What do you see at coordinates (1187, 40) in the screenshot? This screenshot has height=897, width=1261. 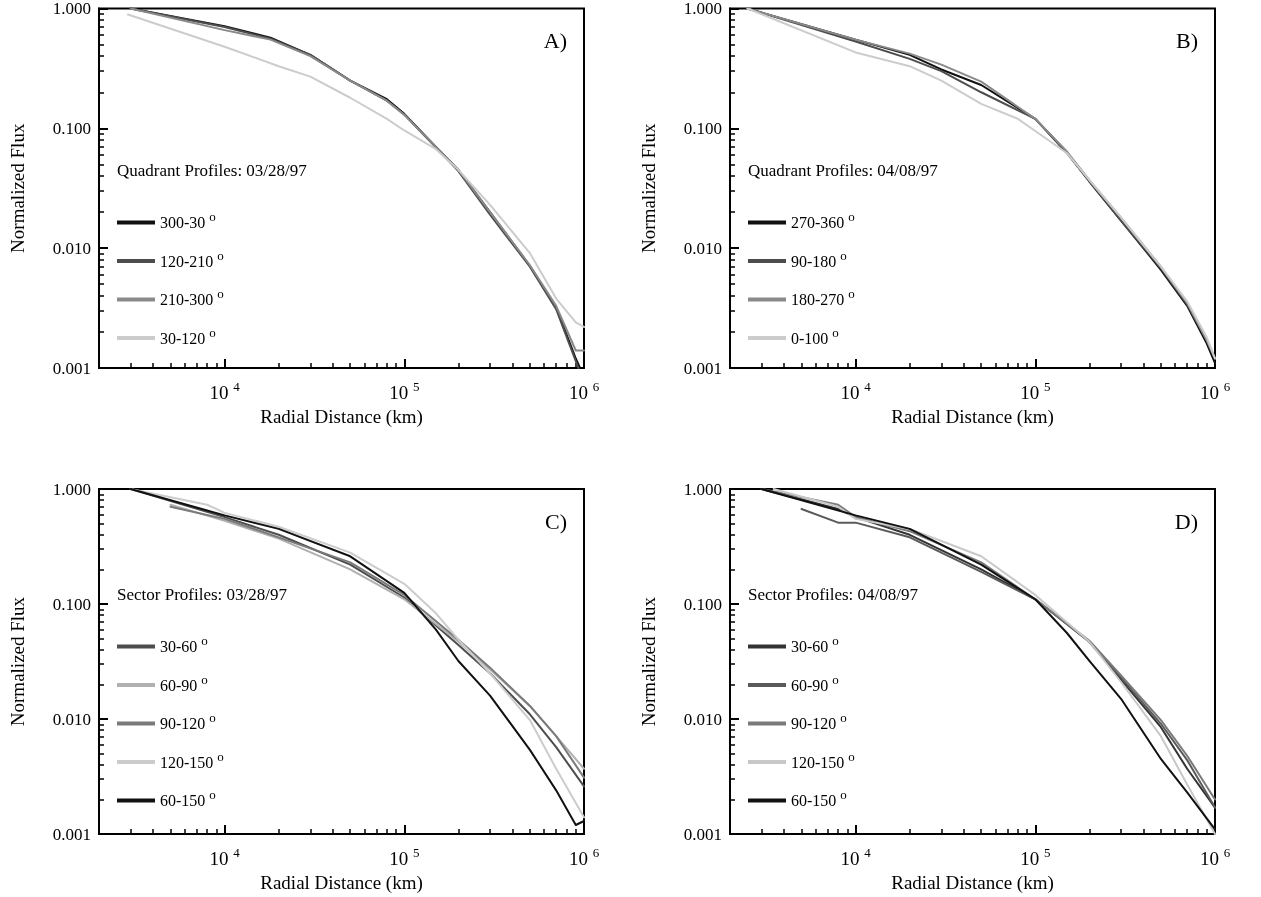 I see `annotation: B)` at bounding box center [1187, 40].